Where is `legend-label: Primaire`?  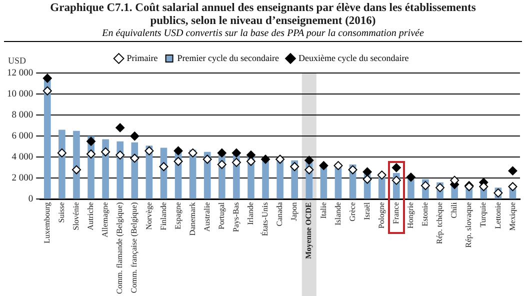
legend-label: Primaire is located at coordinates (142, 57).